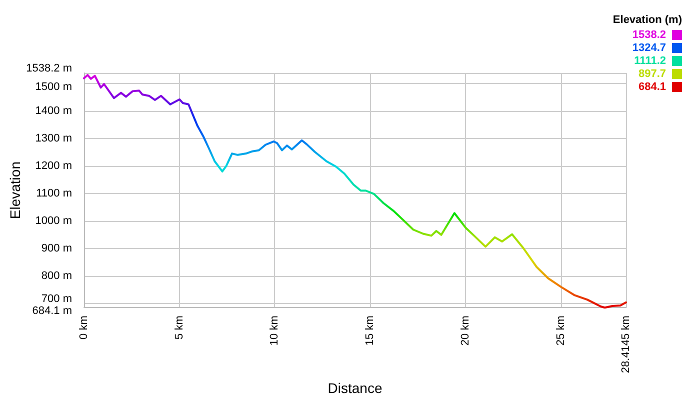 This screenshot has width=700, height=400. I want to click on color-bar-title: Elevation (m), so click(647, 20).